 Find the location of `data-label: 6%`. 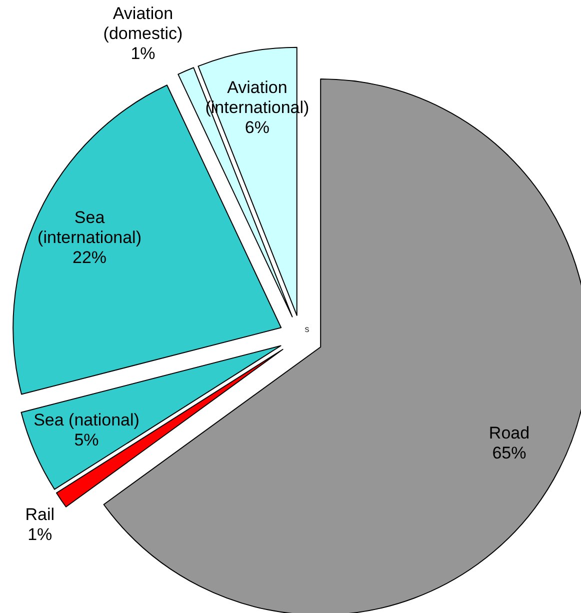

data-label: 6% is located at coordinates (257, 127).